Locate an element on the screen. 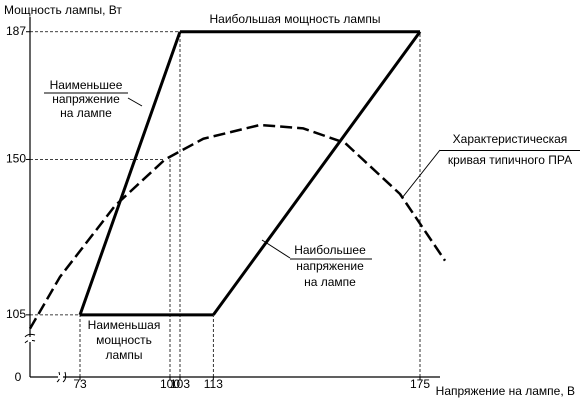 This screenshot has height=403, width=585. x-tick-label: 100 is located at coordinates (170, 384).